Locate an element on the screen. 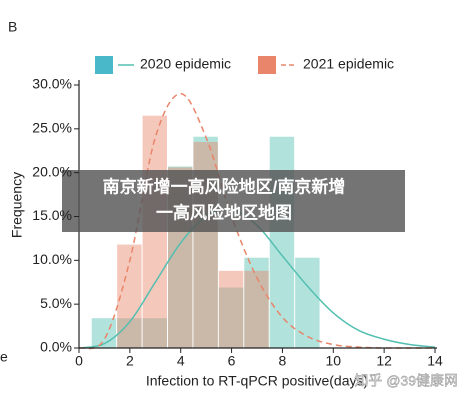 This screenshot has width=468, height=403. x-tick-label: 8 is located at coordinates (283, 361).